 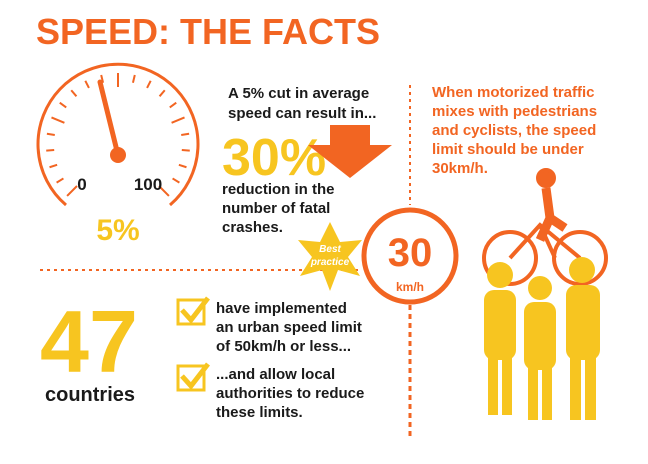 What do you see at coordinates (275, 374) in the screenshot?
I see `item-line: ...and allow local` at bounding box center [275, 374].